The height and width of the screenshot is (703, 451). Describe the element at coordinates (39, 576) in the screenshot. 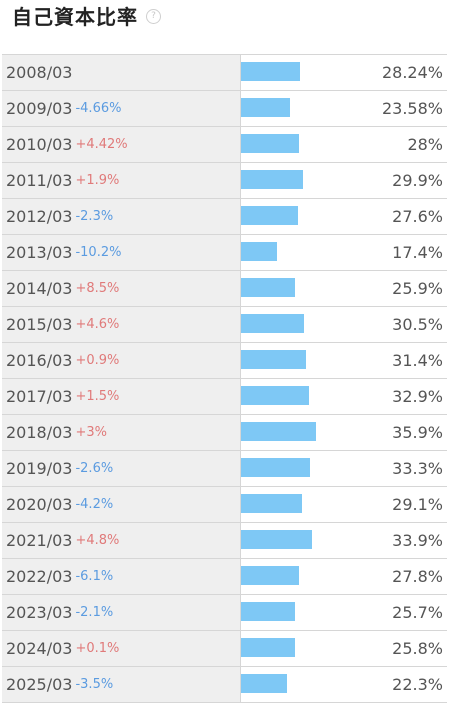

I see `fiscal-period: 2022/03` at that location.